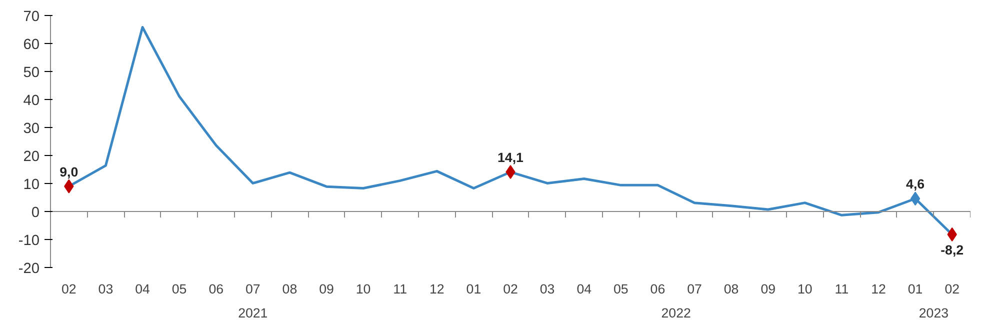  Describe the element at coordinates (35, 213) in the screenshot. I see `y-tick-label: 0` at that location.